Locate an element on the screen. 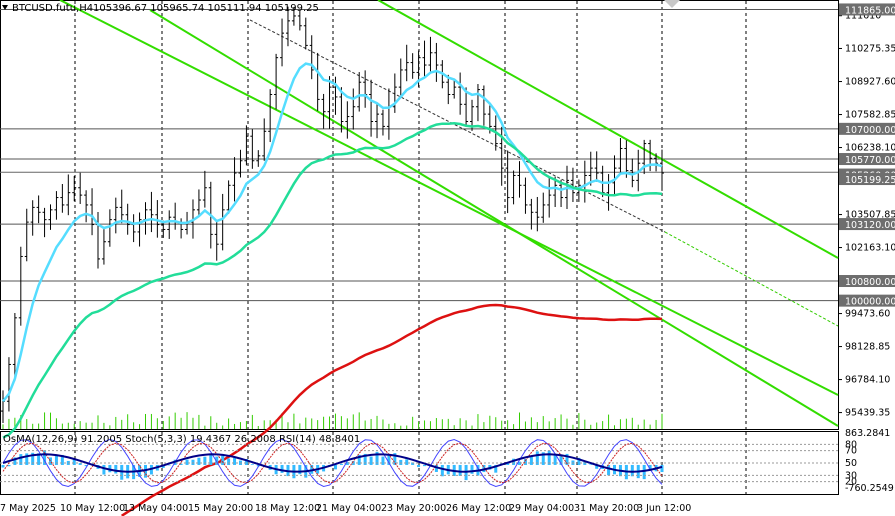 The width and height of the screenshot is (895, 516). indicator-tick-label: 70 is located at coordinates (851, 451).